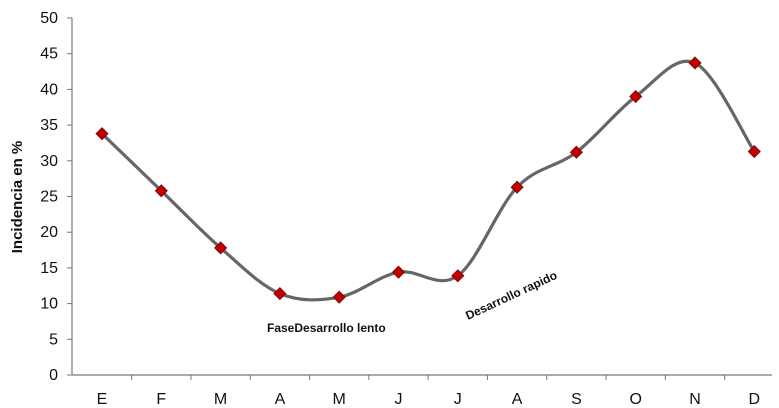  What do you see at coordinates (326, 328) in the screenshot?
I see `annotation-slow-phase: FaseDesarrollo lento` at bounding box center [326, 328].